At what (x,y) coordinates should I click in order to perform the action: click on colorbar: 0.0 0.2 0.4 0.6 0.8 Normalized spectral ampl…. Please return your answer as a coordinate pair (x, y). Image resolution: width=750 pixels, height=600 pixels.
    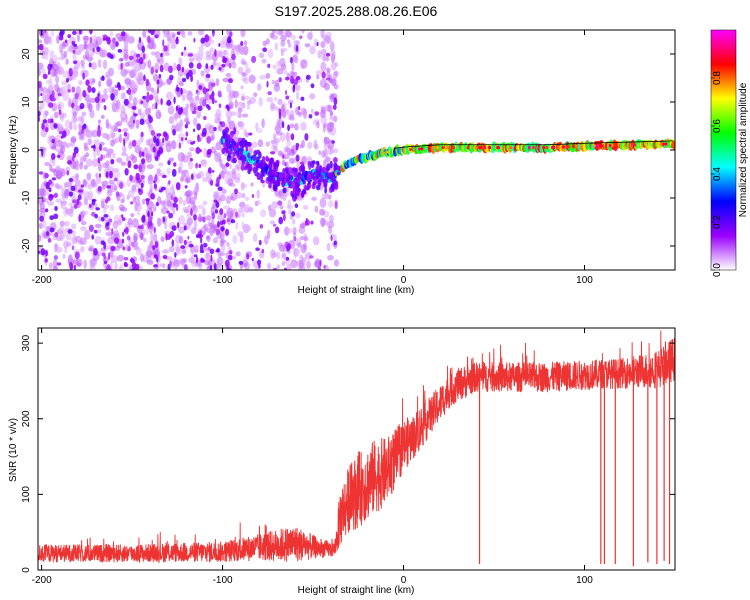
    Looking at the image, I should click on (729, 153).